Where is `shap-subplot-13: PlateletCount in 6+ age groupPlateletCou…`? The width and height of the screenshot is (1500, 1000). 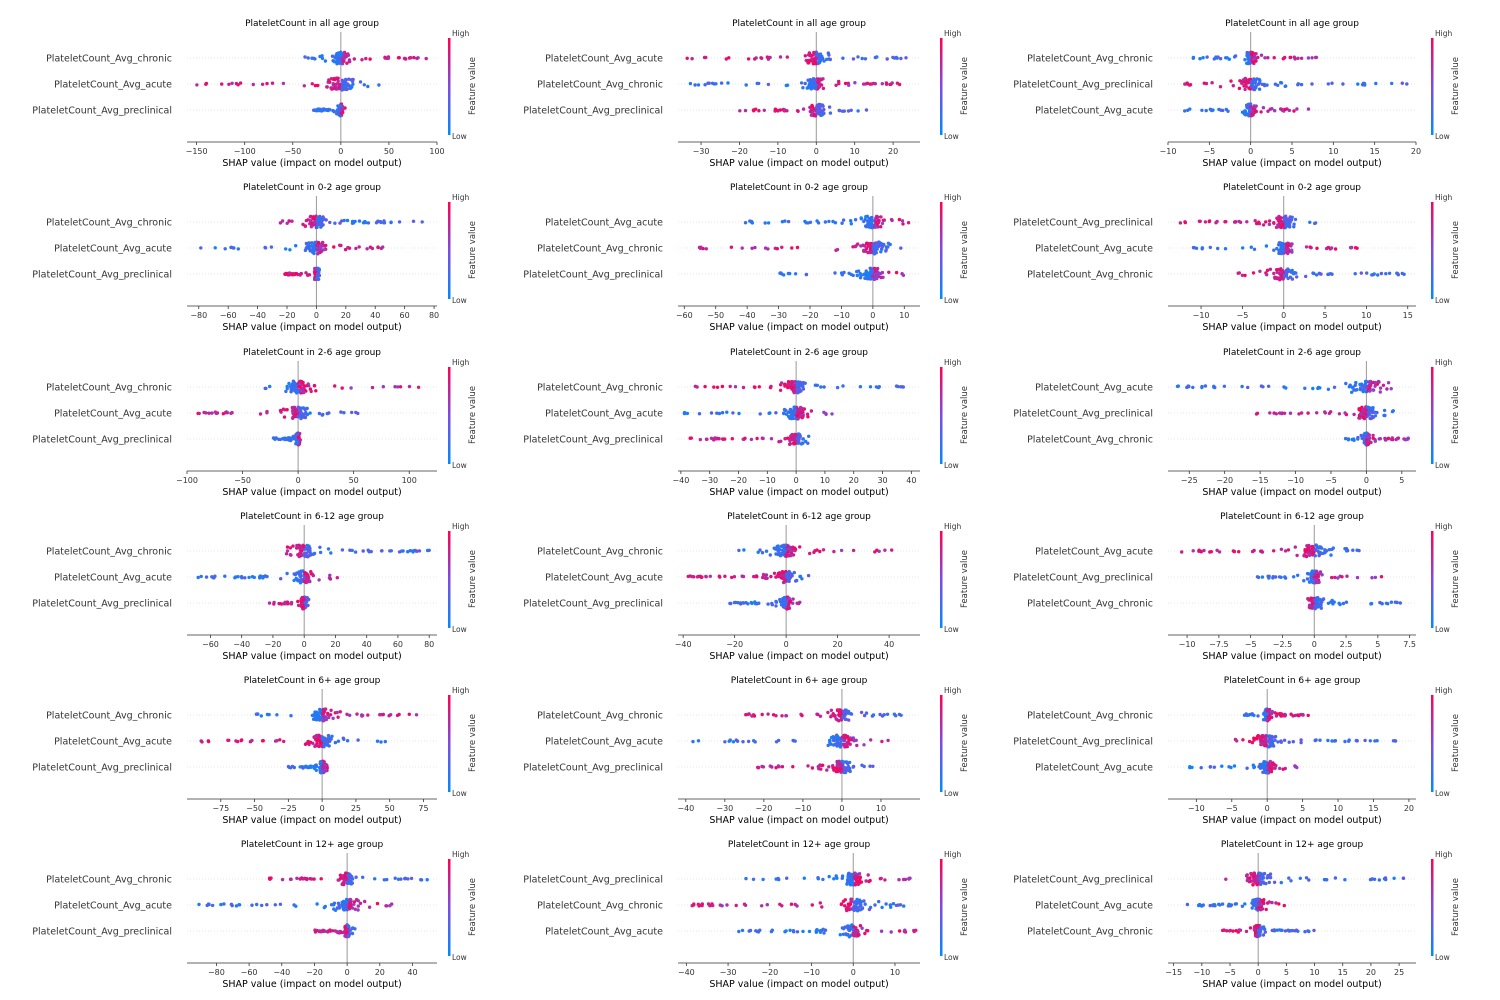 shap-subplot-13: PlateletCount in 6+ age groupPlateletCou… is located at coordinates (746, 751).